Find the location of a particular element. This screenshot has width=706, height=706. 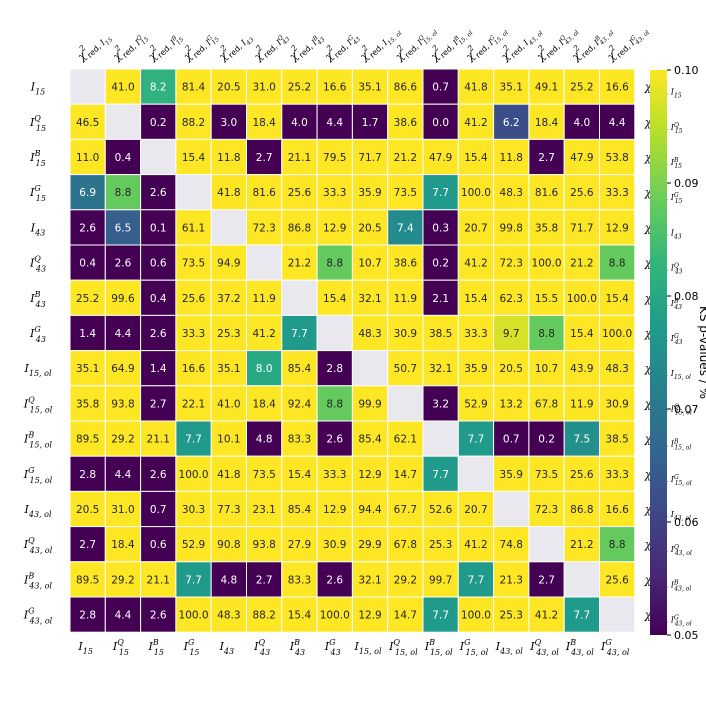

cell-value-label: 35.1 is located at coordinates (511, 88).